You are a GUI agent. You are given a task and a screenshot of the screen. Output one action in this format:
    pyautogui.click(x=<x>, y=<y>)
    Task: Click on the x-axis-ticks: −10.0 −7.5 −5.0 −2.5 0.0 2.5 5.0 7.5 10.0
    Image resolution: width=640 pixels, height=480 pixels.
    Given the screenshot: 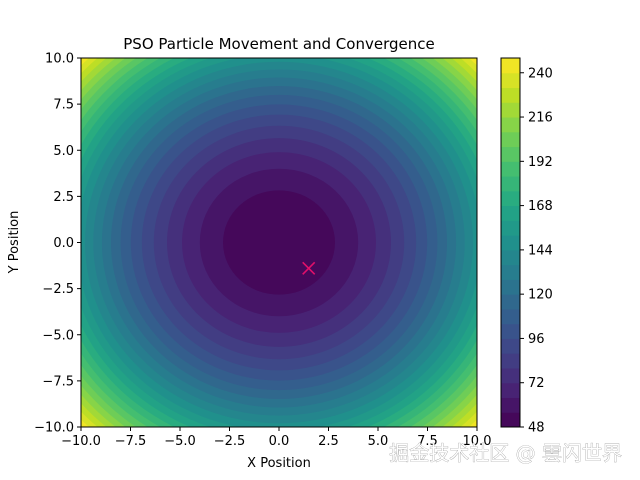 What is the action you would take?
    pyautogui.click(x=276, y=438)
    